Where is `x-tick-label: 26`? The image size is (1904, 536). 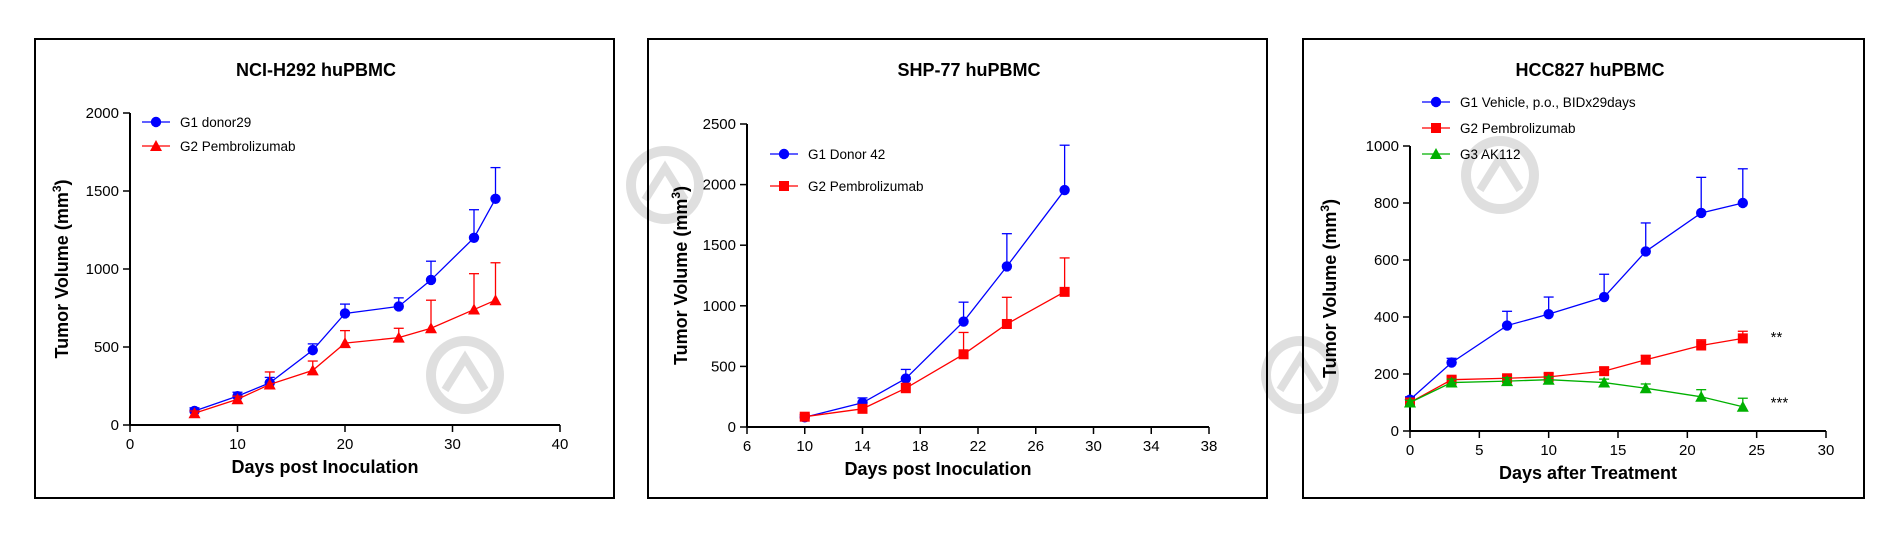
x-tick-label: 26 is located at coordinates (1035, 446).